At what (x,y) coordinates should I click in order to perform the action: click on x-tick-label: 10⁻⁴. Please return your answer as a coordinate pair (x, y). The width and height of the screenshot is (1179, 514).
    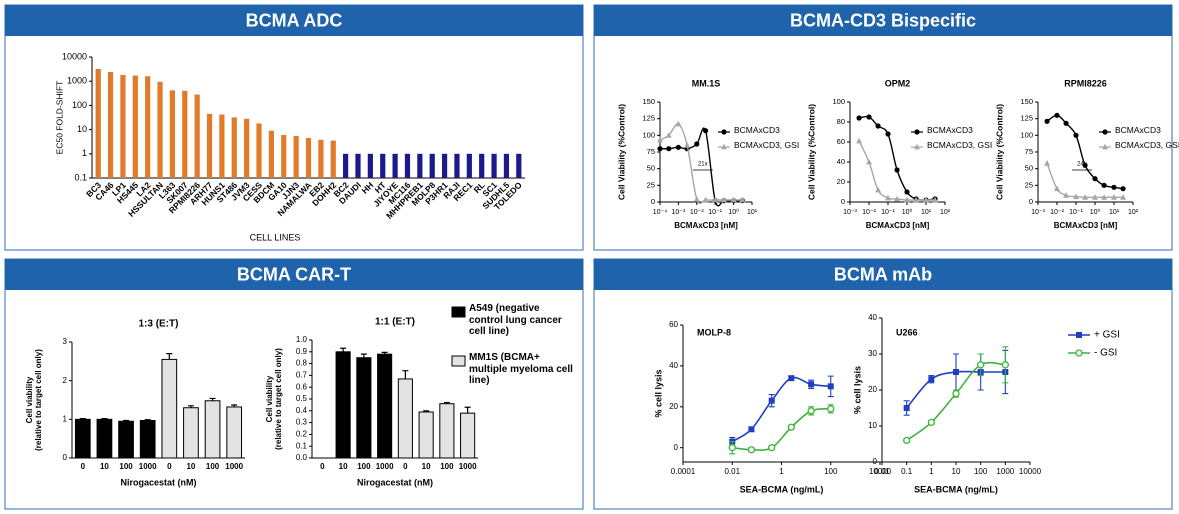
    Looking at the image, I should click on (660, 212).